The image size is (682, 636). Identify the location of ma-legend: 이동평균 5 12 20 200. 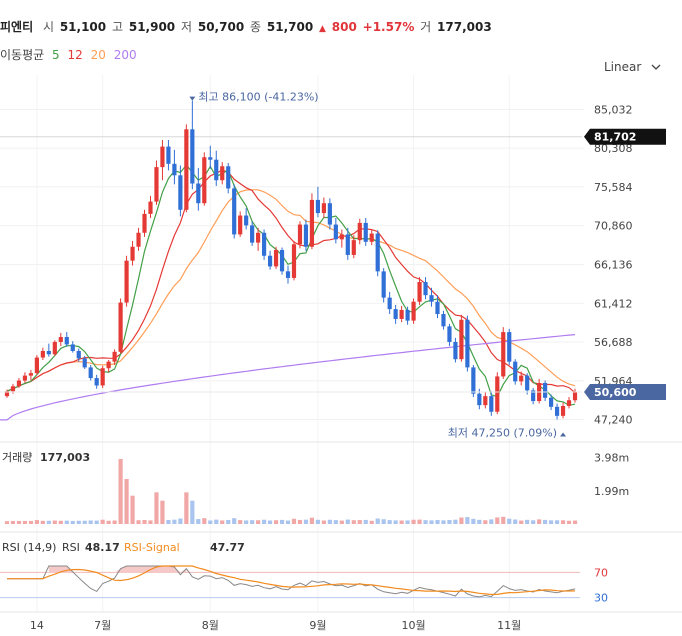
(70, 54).